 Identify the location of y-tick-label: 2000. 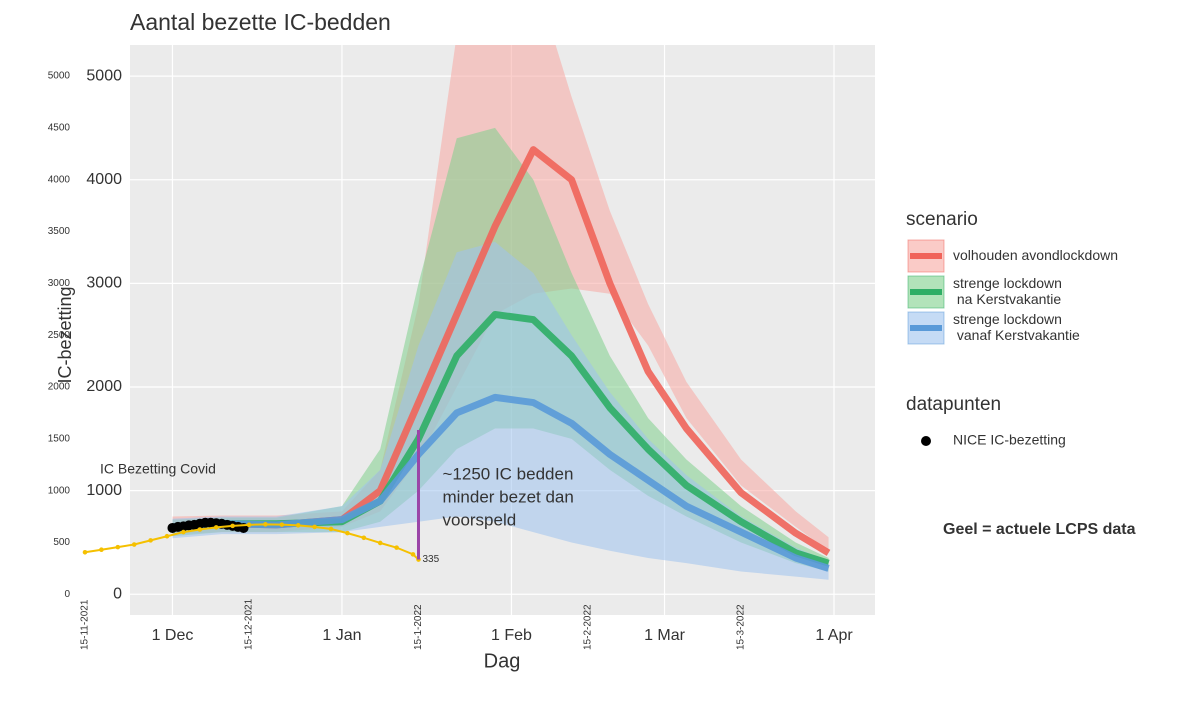
(104, 386).